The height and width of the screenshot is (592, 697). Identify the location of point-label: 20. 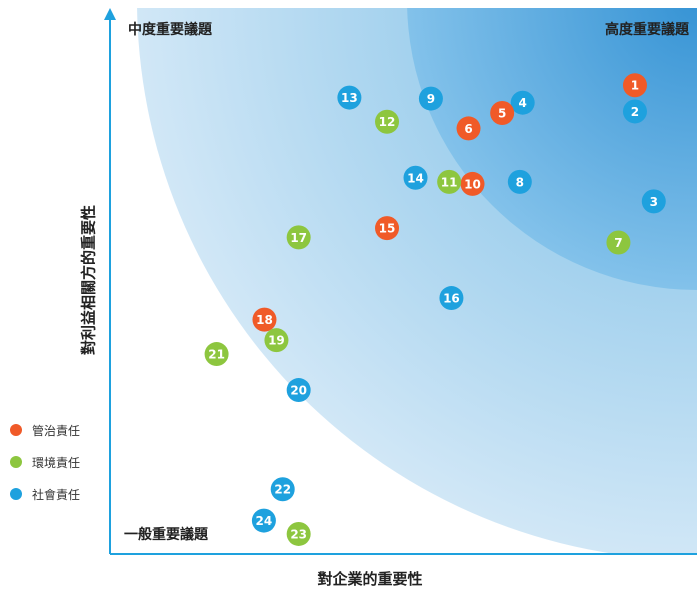
(298, 391).